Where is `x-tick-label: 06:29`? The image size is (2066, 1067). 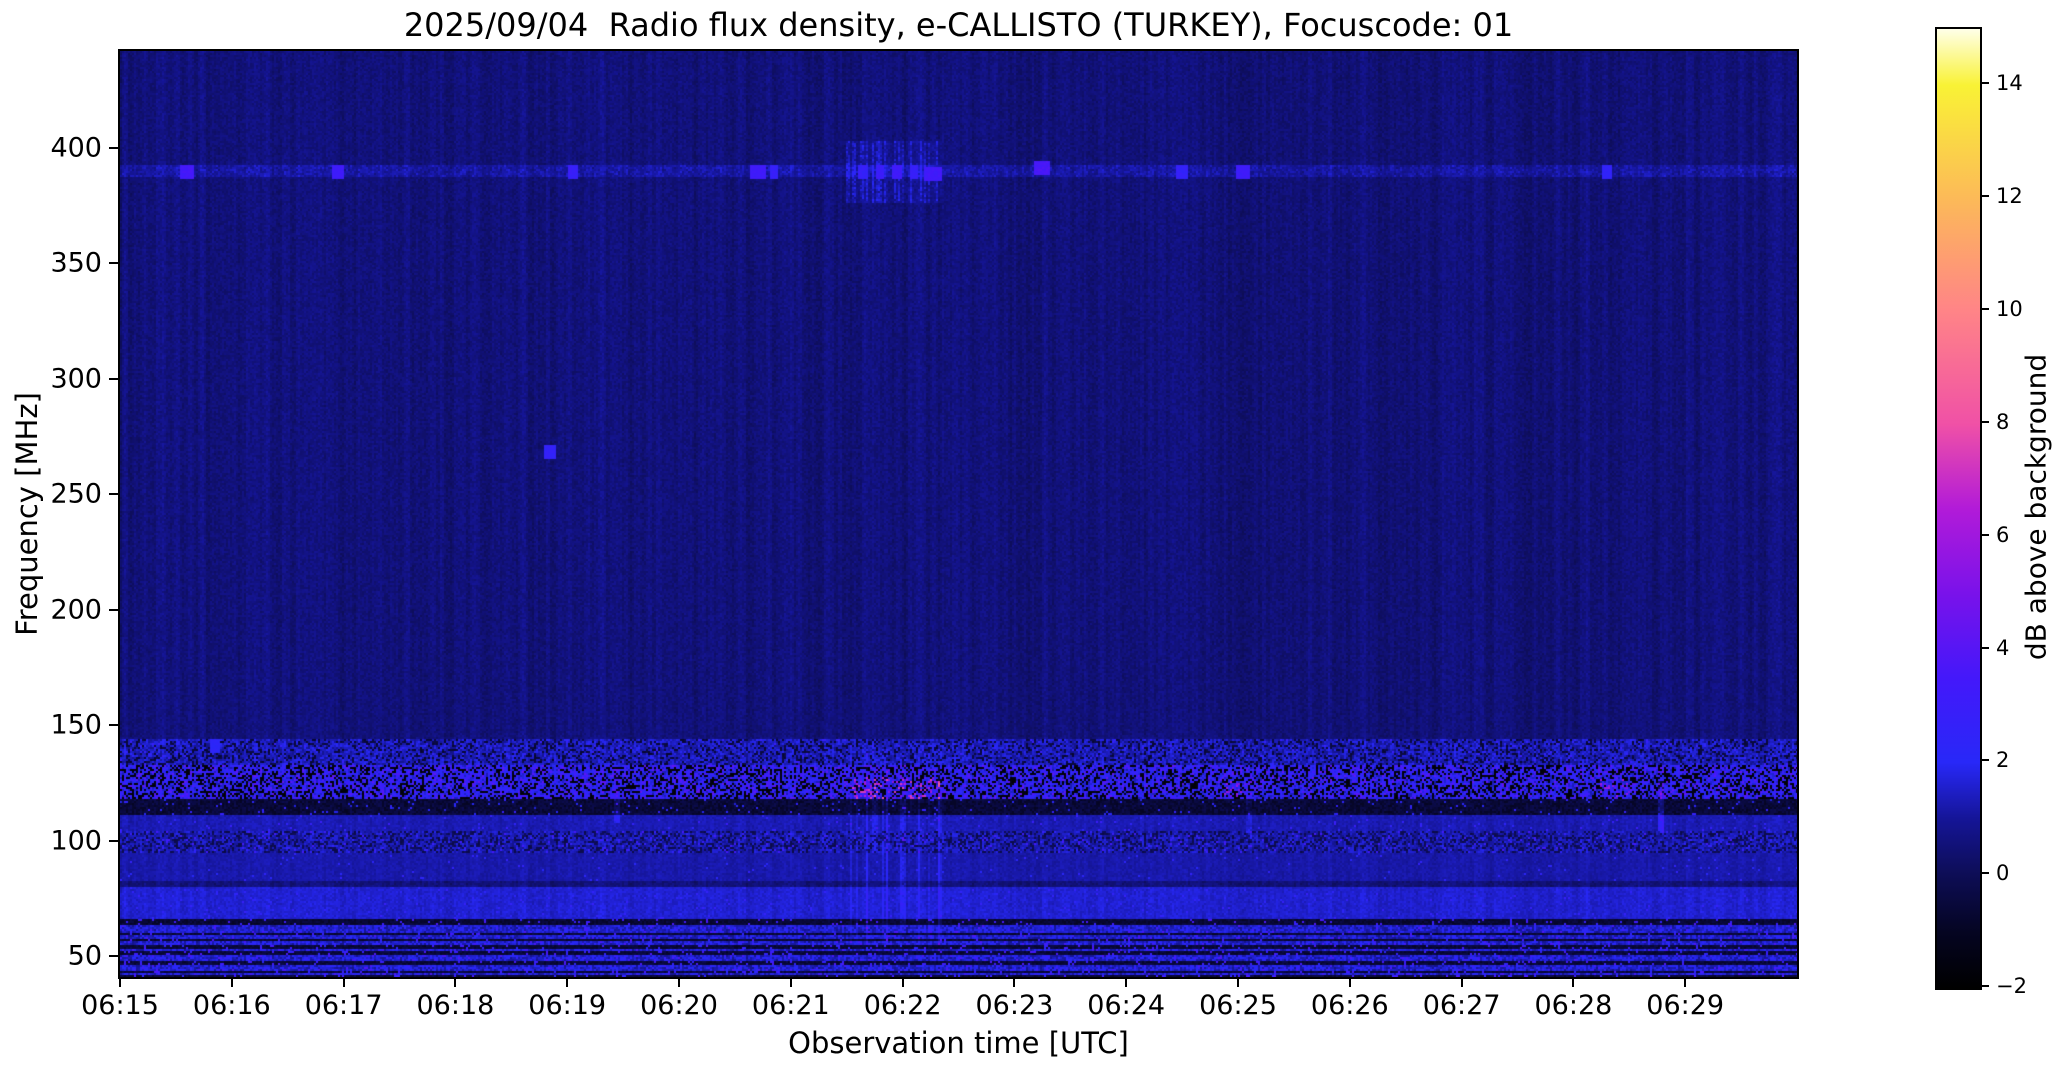 x-tick-label: 06:29 is located at coordinates (1685, 1005).